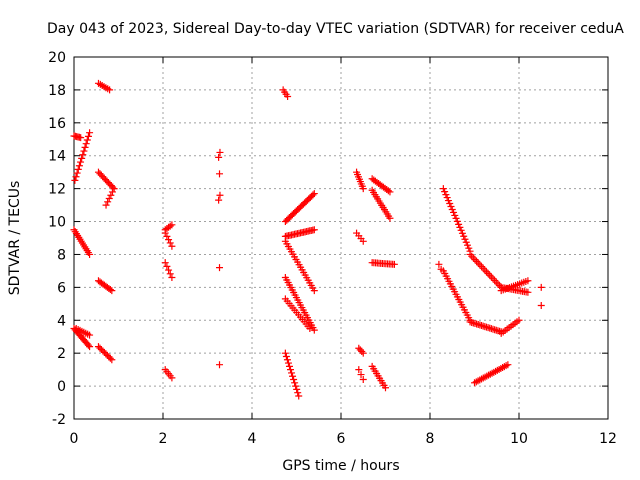 The height and width of the screenshot is (480, 640). Describe the element at coordinates (608, 439) in the screenshot. I see `x-tick-label: 12` at that location.